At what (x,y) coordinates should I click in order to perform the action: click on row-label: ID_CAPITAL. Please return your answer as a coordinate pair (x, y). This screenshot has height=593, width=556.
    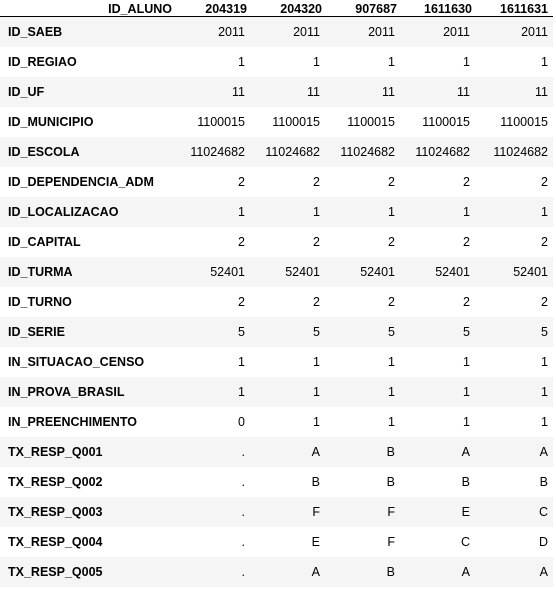
    Looking at the image, I should click on (44, 241).